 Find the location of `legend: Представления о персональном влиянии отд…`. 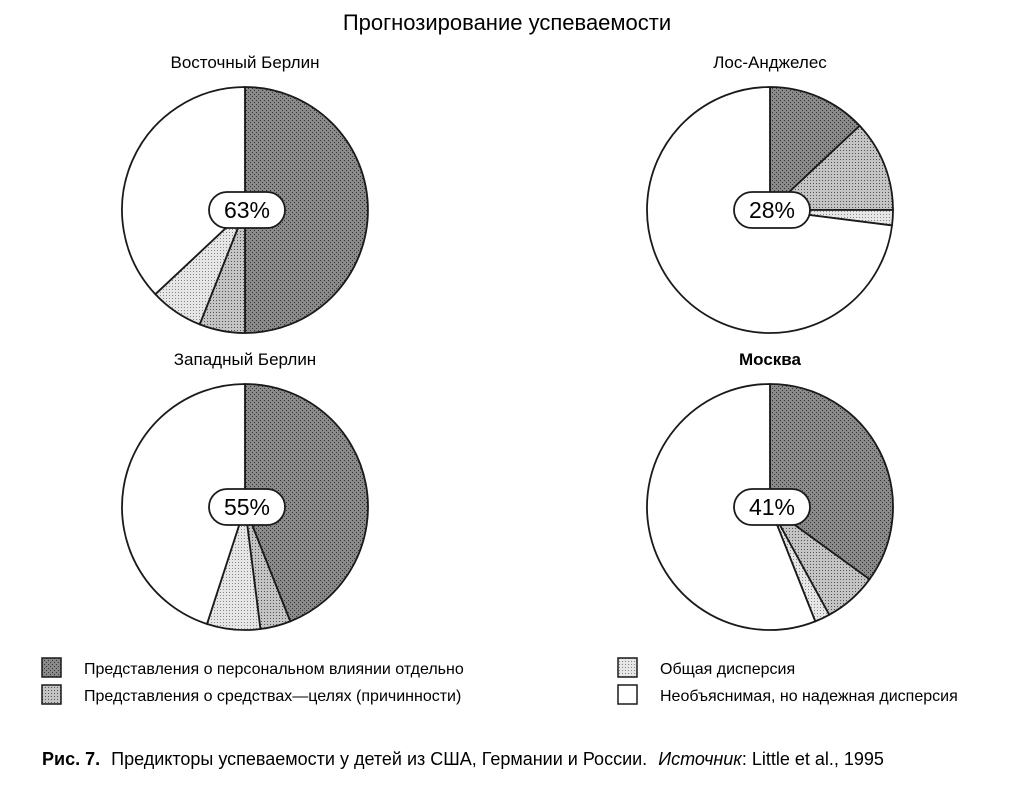

legend: Представления о персональном влиянии отд… is located at coordinates (499, 681).